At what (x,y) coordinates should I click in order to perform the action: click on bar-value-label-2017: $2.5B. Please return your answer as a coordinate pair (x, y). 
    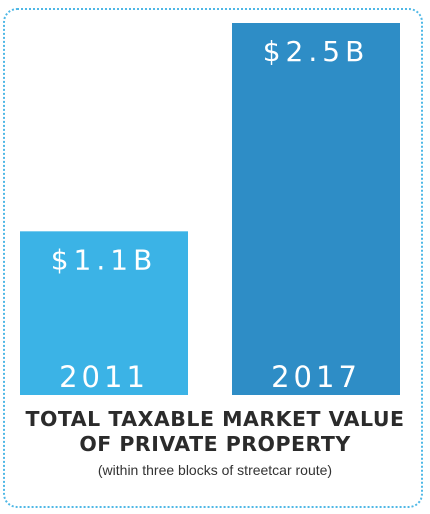
    Looking at the image, I should click on (316, 51).